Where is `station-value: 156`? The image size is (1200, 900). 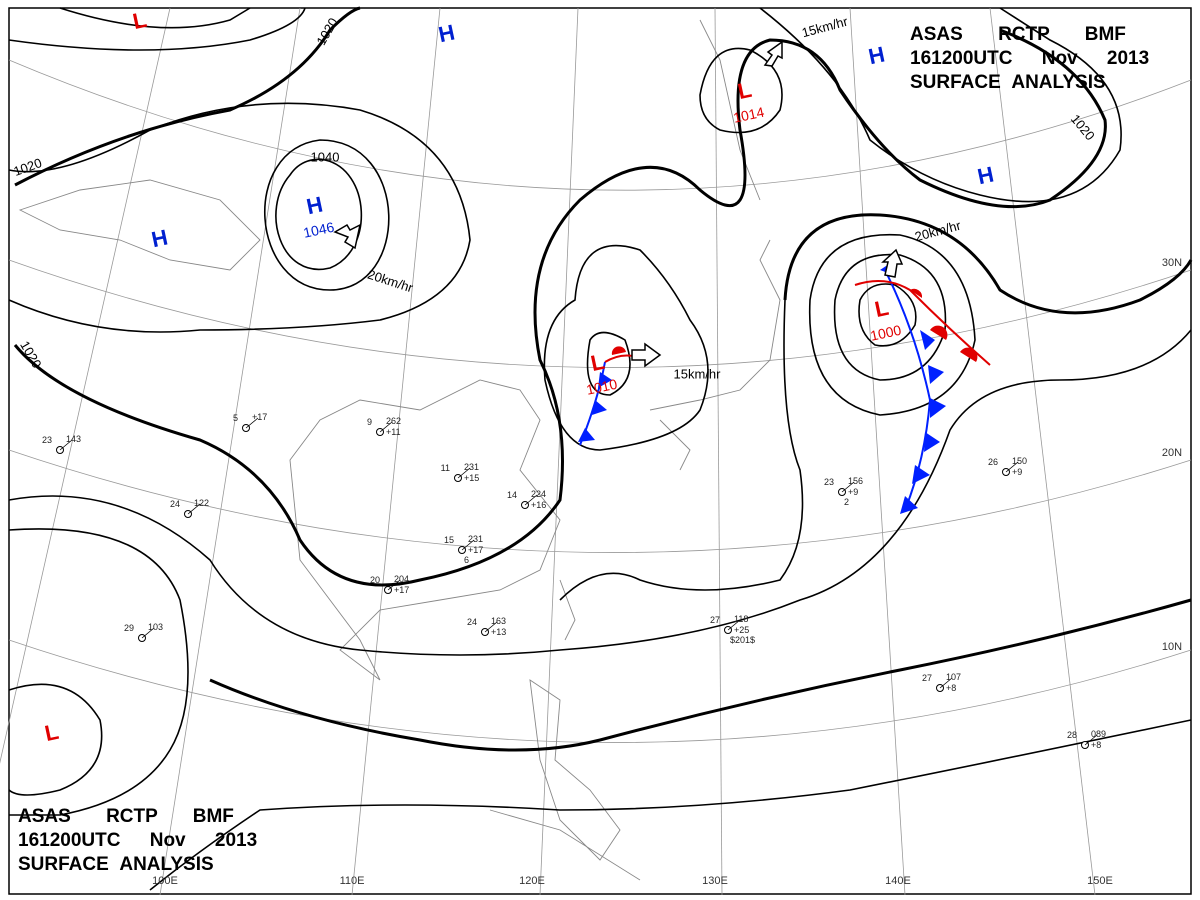
station-value: 156 is located at coordinates (855, 481).